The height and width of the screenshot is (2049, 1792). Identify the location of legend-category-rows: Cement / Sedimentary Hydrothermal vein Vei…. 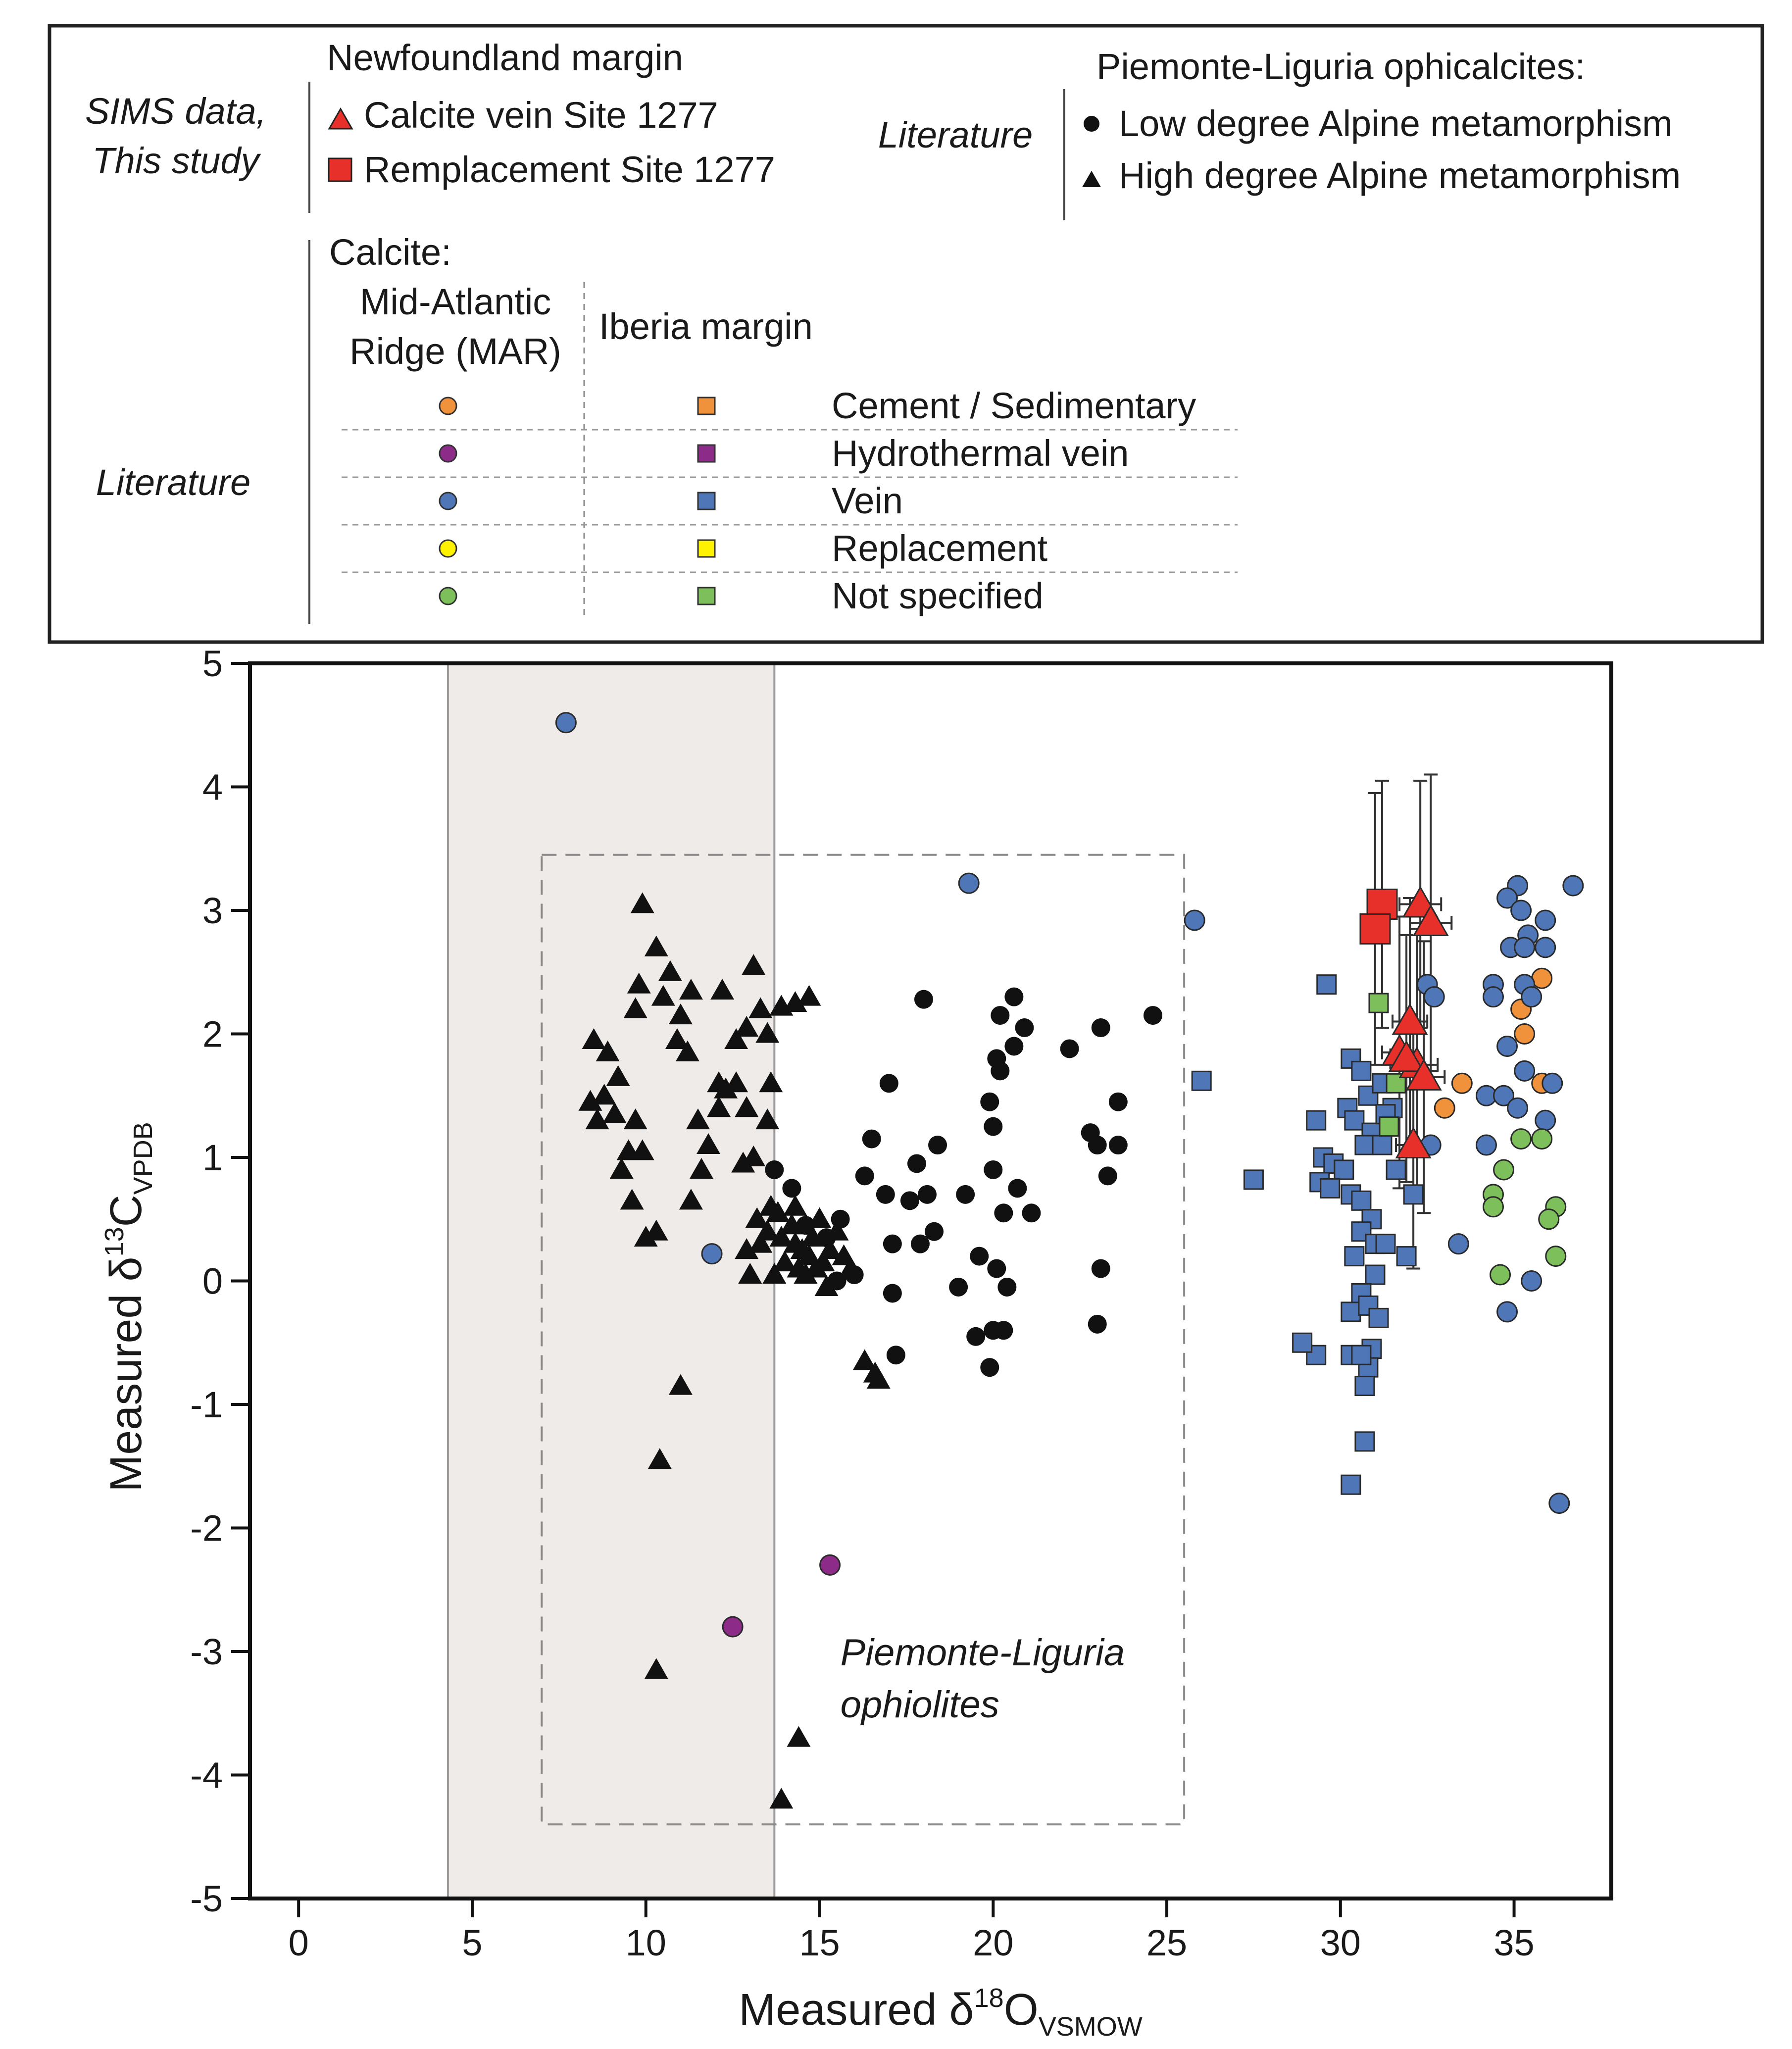
(790, 501).